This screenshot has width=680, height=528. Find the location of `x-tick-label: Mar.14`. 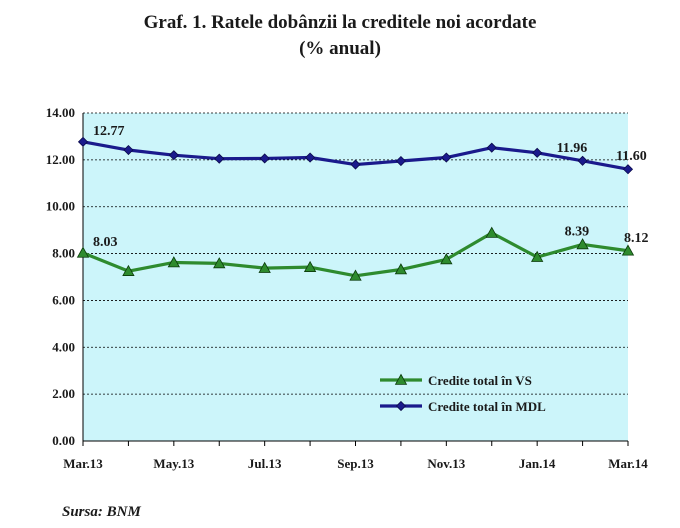

x-tick-label: Mar.14 is located at coordinates (628, 463).